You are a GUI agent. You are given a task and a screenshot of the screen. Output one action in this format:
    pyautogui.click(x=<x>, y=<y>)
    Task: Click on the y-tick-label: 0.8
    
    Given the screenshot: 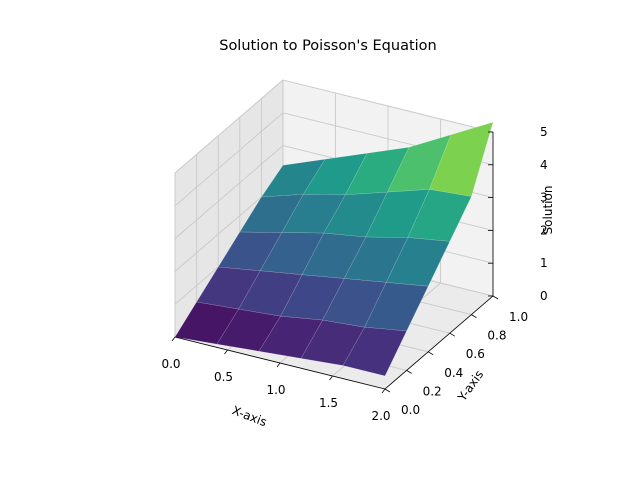 What is the action you would take?
    pyautogui.click(x=496, y=336)
    